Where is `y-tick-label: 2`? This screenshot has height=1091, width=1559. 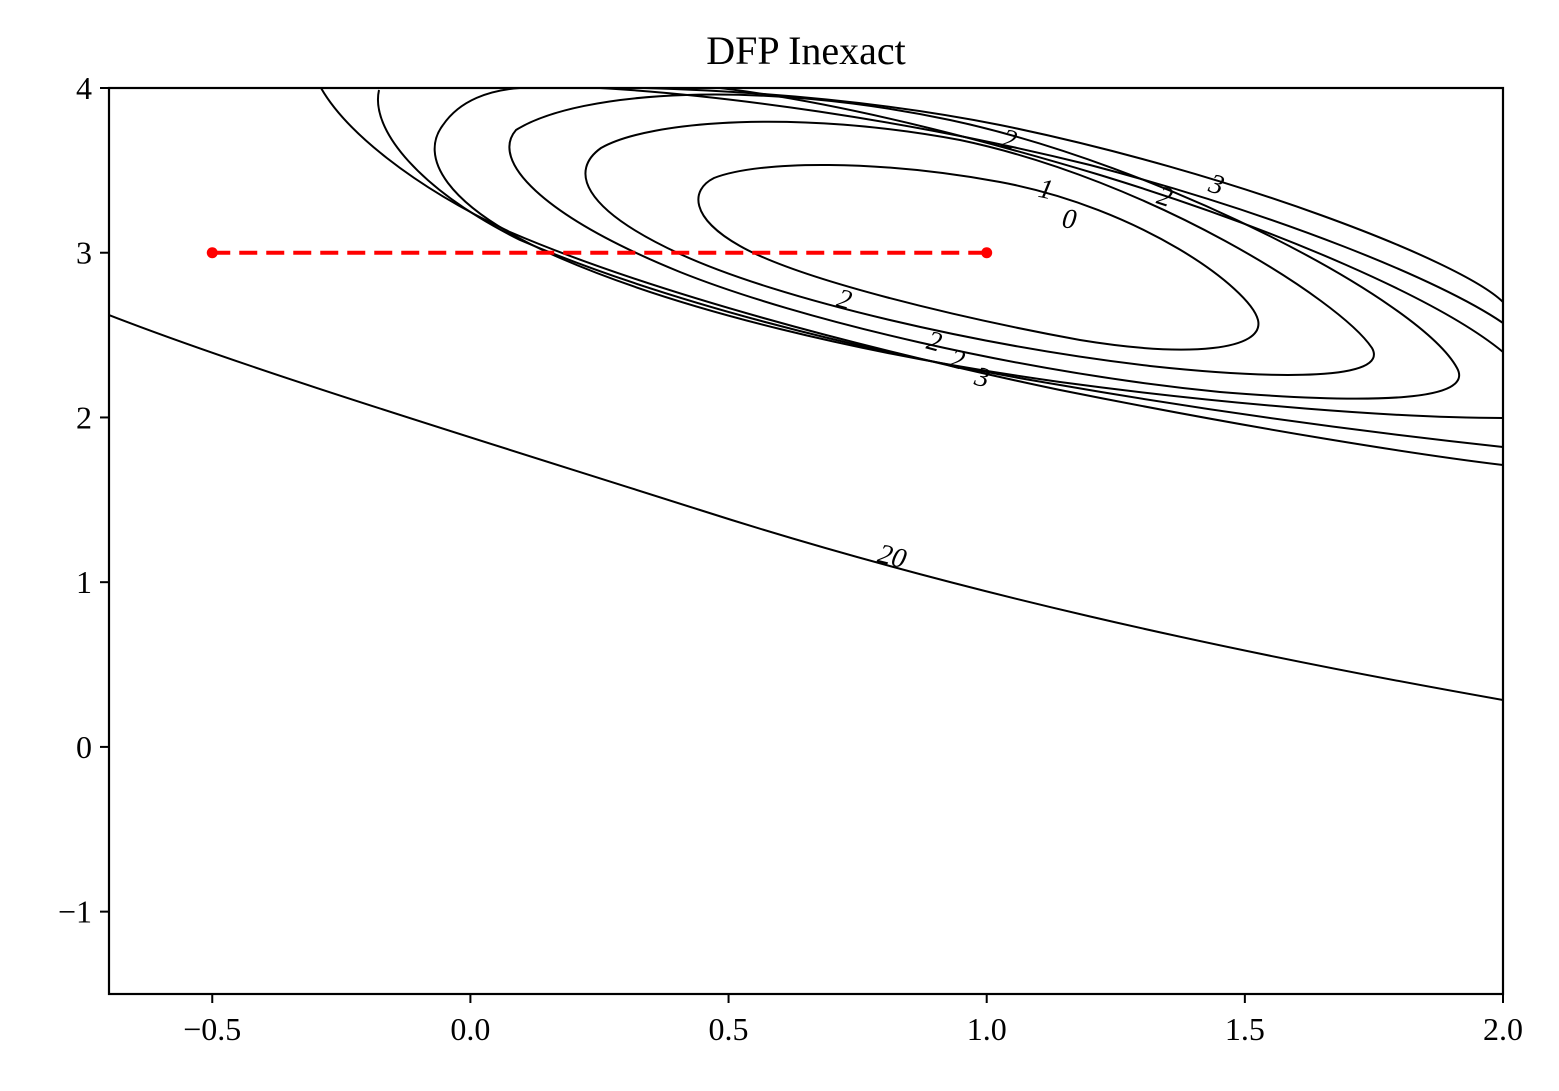
y-tick-label: 2 is located at coordinates (84, 417).